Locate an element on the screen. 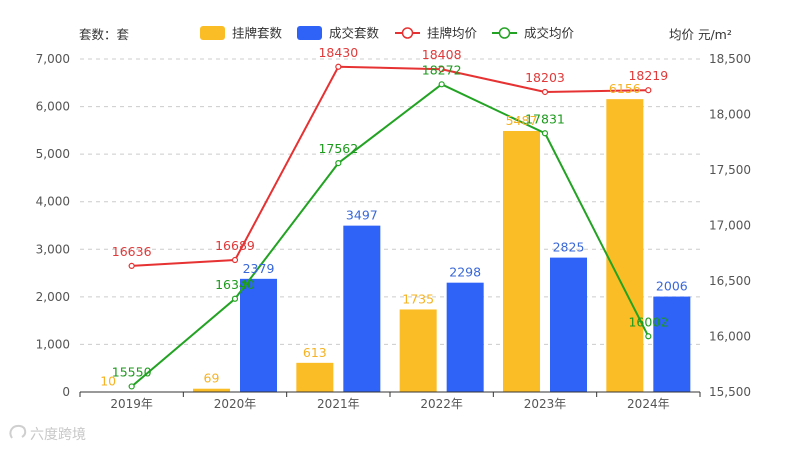 The image size is (787, 449). x-tick-label: 2022年 is located at coordinates (441, 404).